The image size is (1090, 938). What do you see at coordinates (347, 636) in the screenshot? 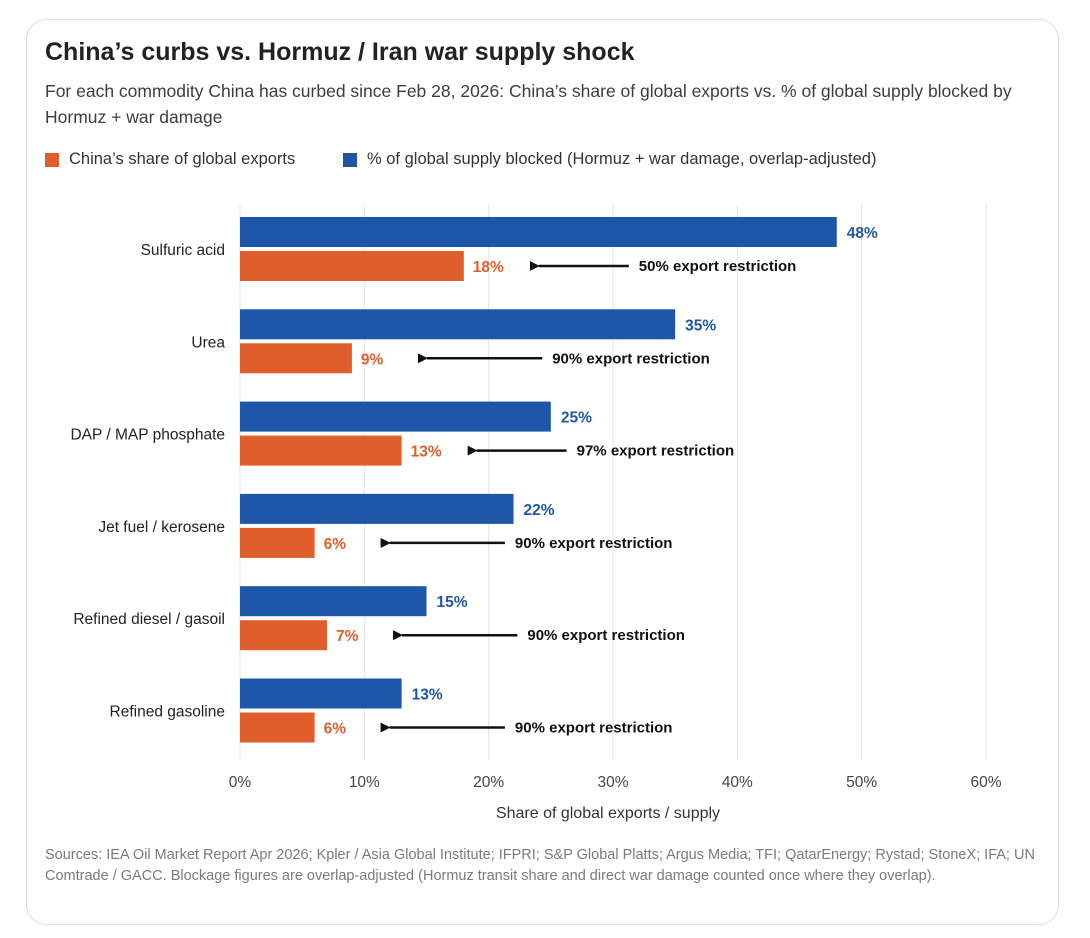
I see `data-label-china: 7%` at bounding box center [347, 636].